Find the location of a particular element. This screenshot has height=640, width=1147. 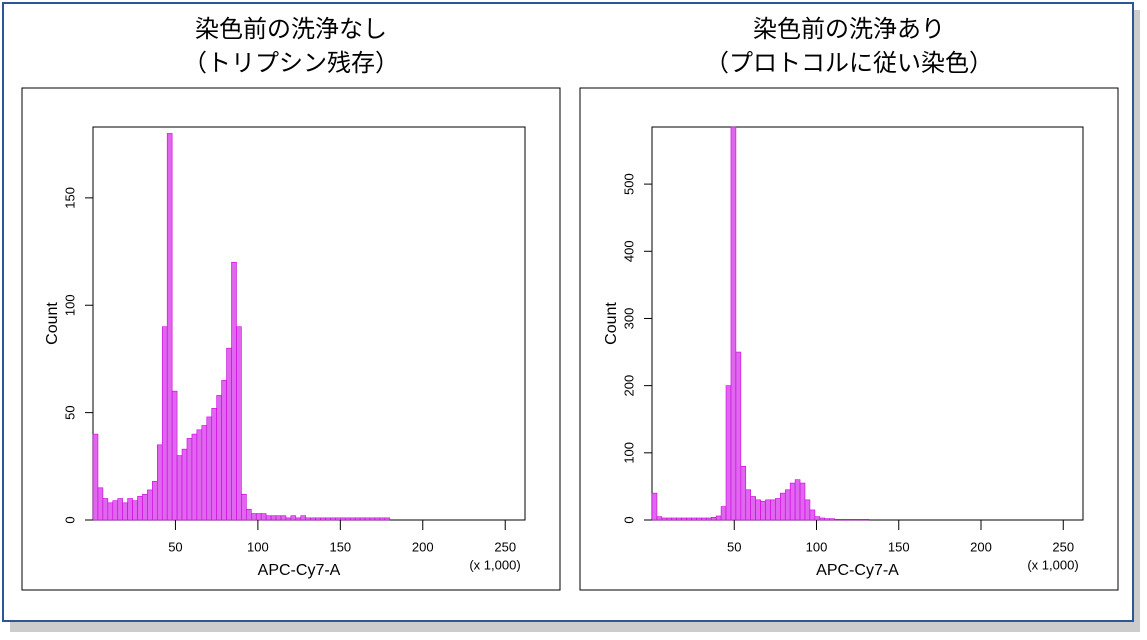

chart-title: 染色前の洗浄あり is located at coordinates (849, 29).